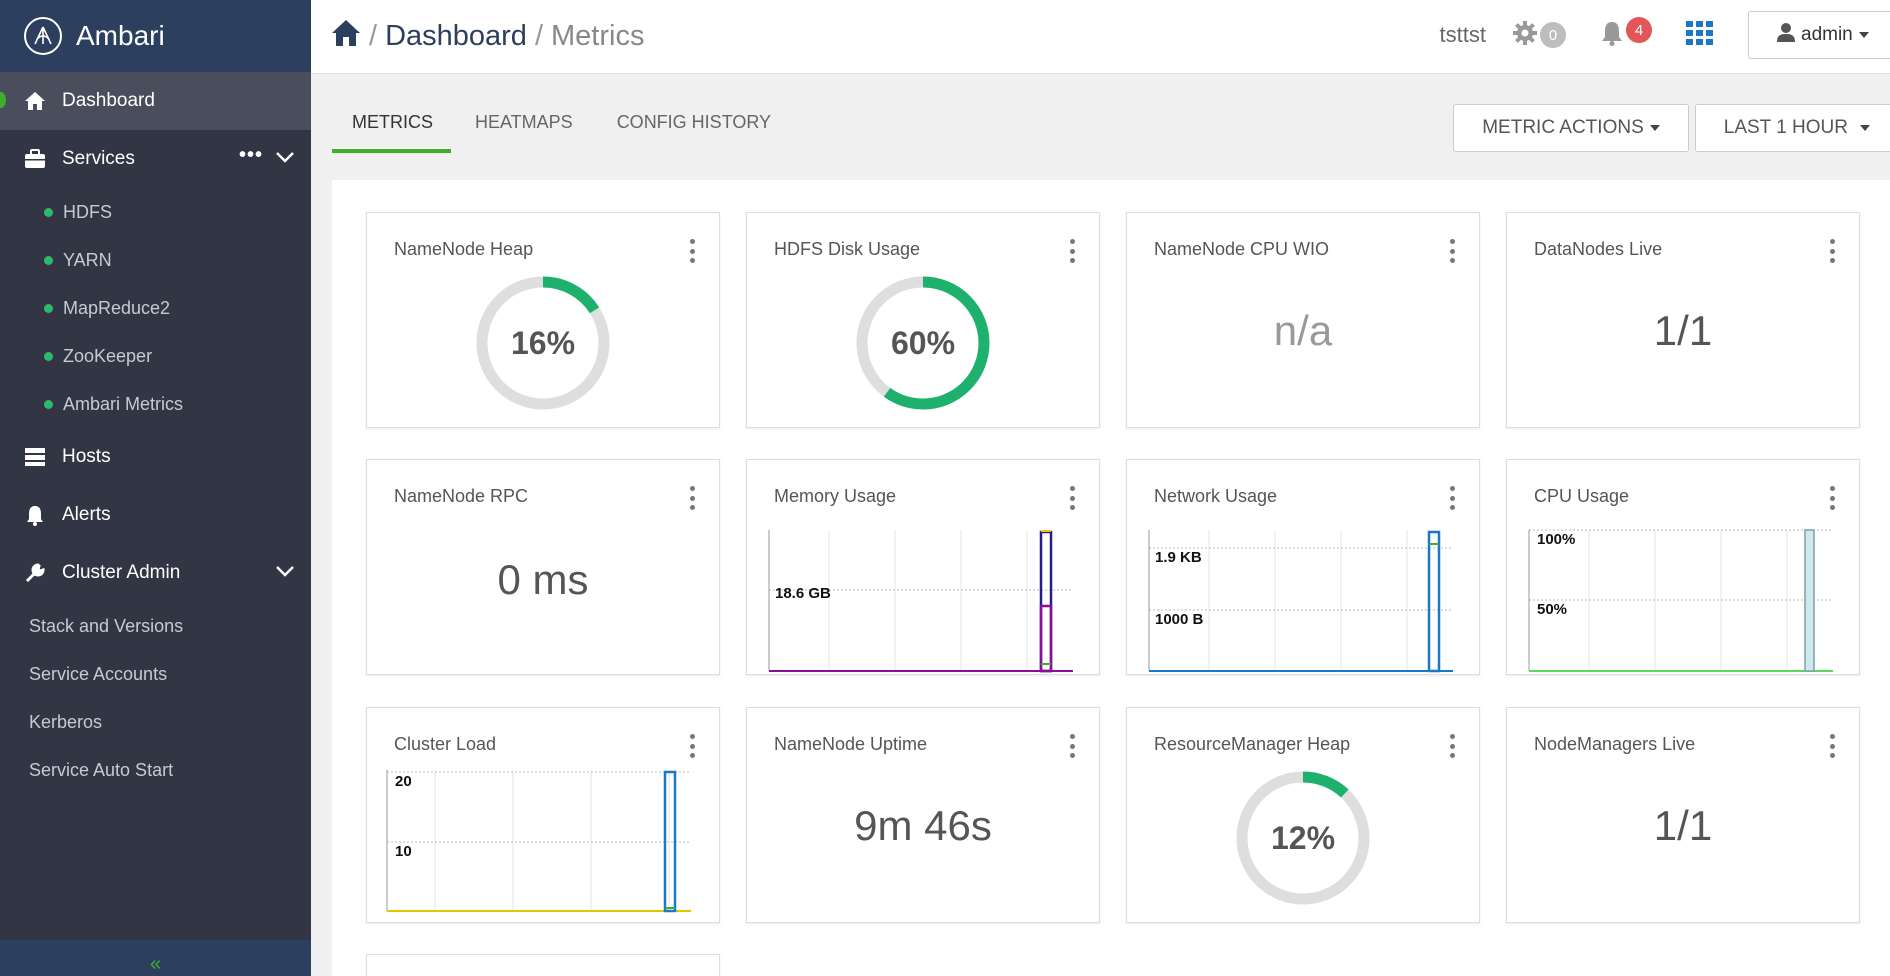 The width and height of the screenshot is (1890, 976). Describe the element at coordinates (1242, 249) in the screenshot. I see `widget-title: NameNode CPU WIO` at that location.